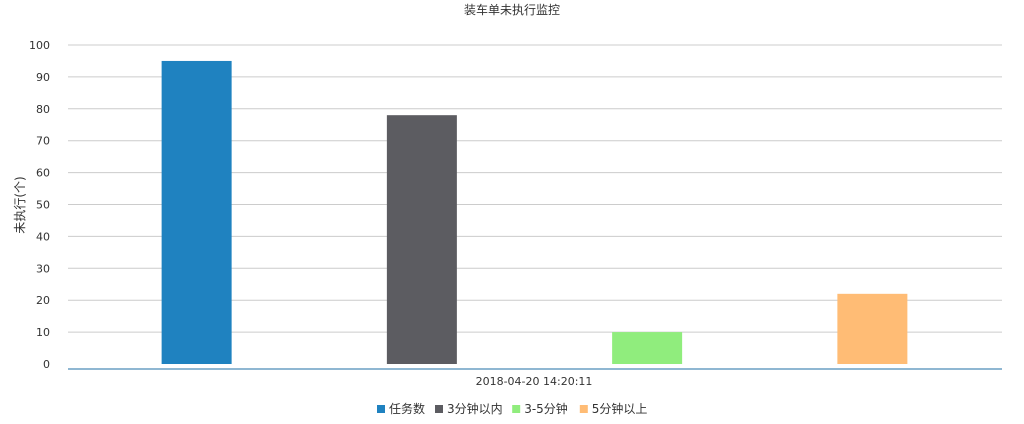 The image size is (1024, 424). I want to click on y-tick-label: 100, so click(39, 45).